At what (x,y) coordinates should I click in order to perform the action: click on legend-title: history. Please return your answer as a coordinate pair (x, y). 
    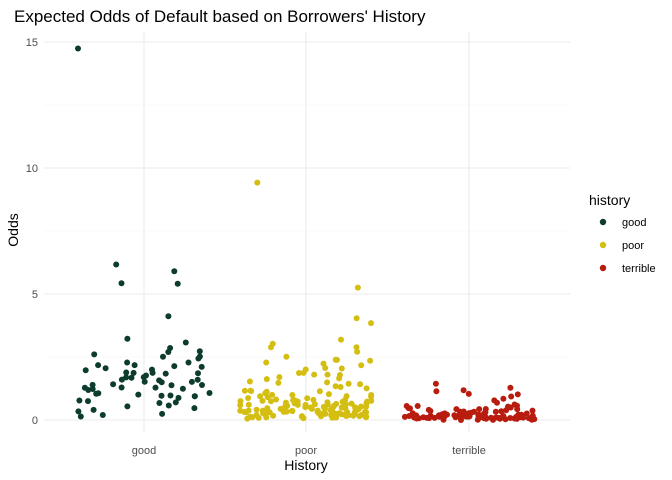
    Looking at the image, I should click on (609, 200).